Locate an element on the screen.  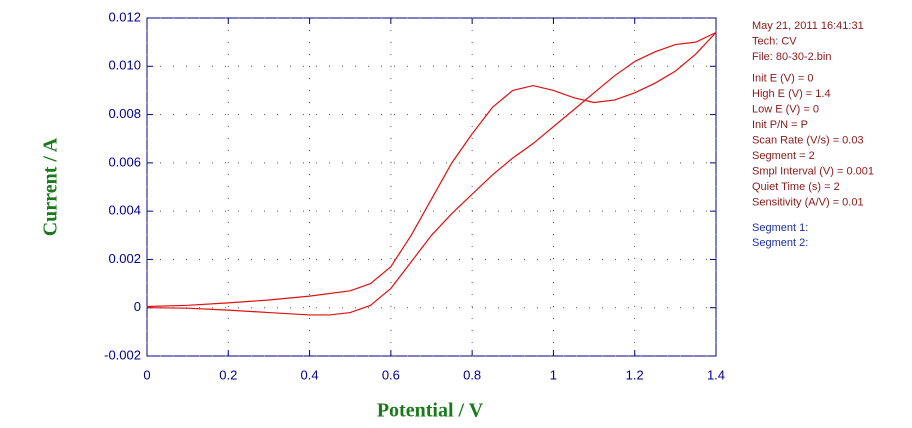
x-tick-label: 0.6 is located at coordinates (391, 374).